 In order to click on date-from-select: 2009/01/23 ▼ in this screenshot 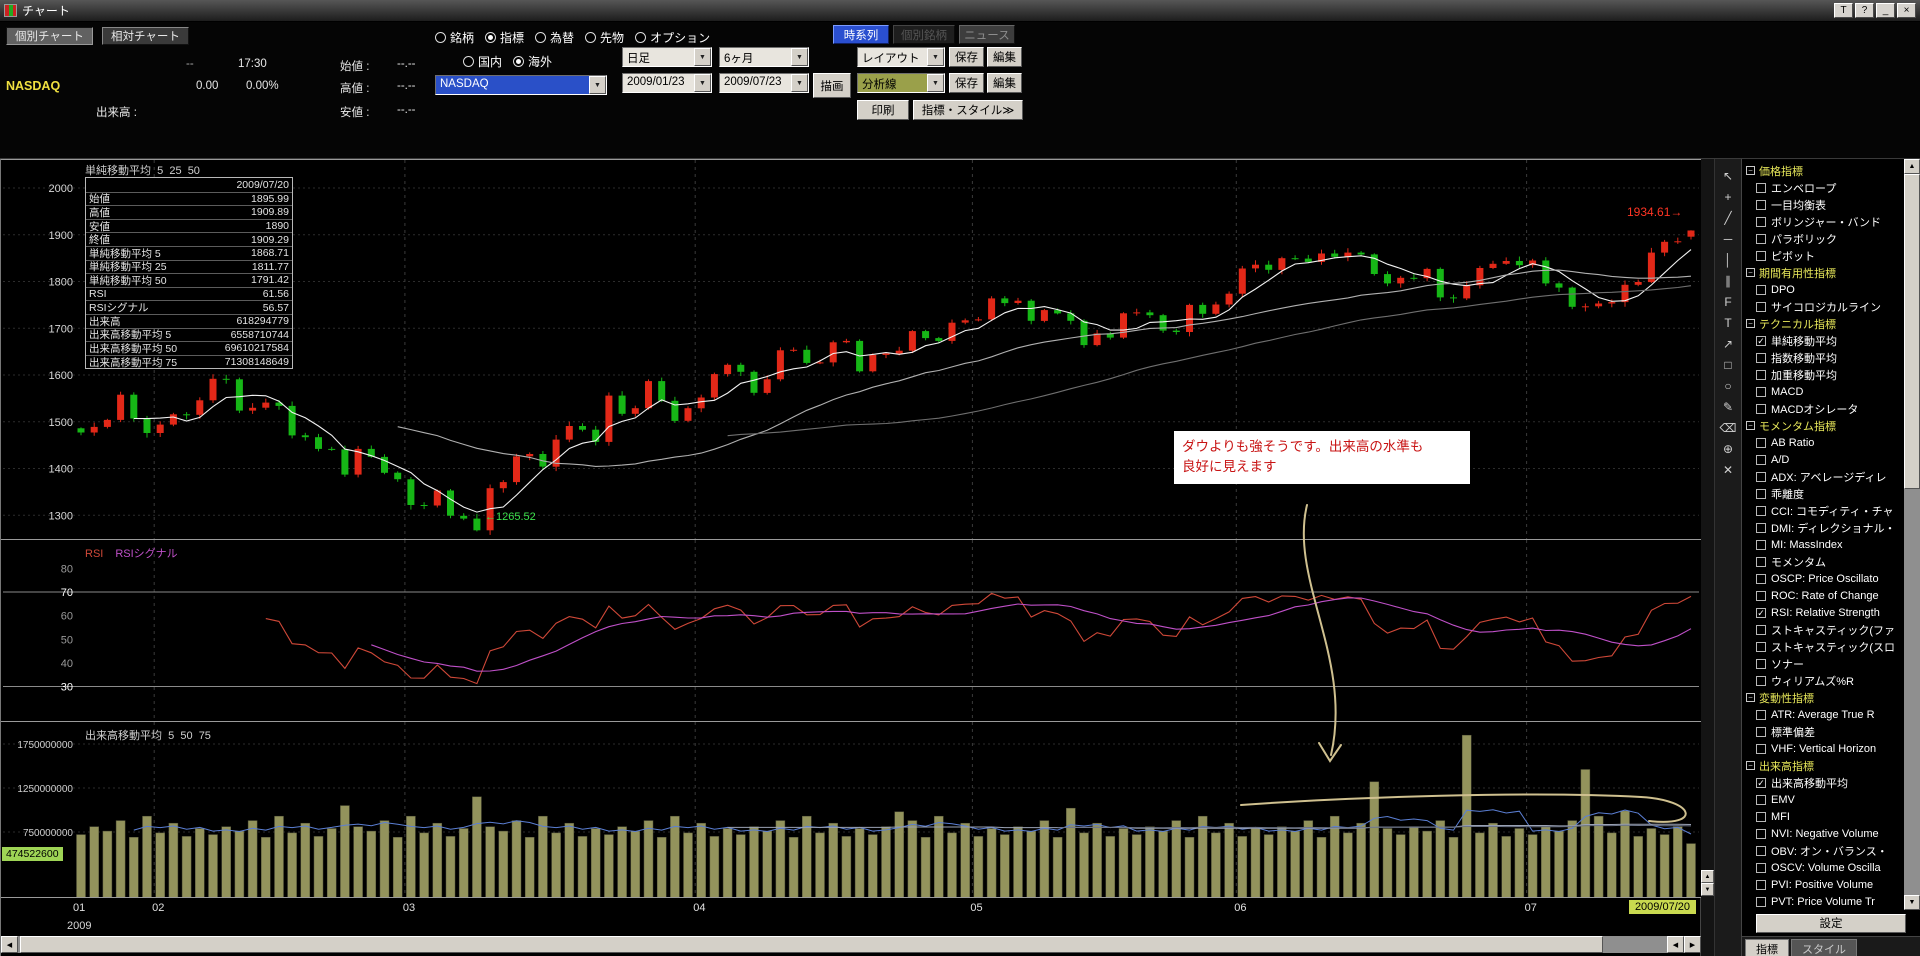, I will do `click(667, 83)`.